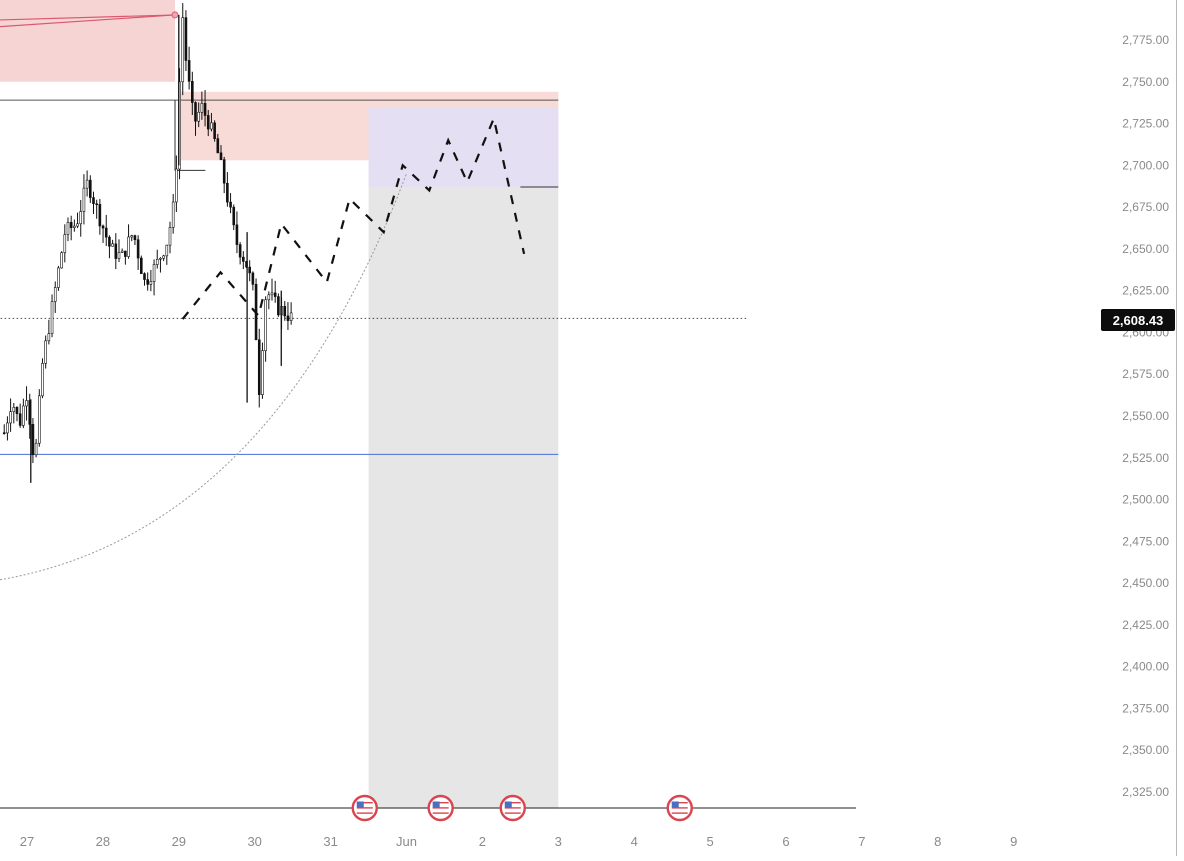 The image size is (1184, 861). What do you see at coordinates (254, 841) in the screenshot?
I see `x-tick-label: 30` at bounding box center [254, 841].